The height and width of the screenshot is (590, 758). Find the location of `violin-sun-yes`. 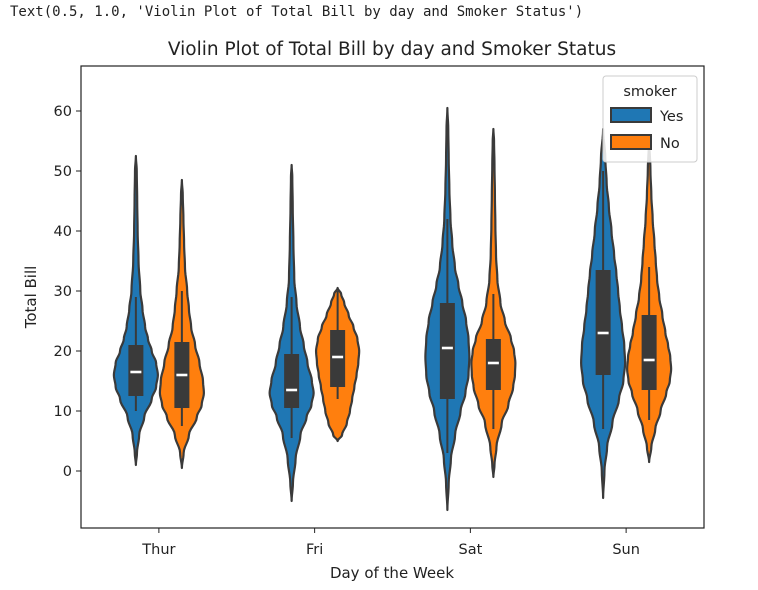

violin-sun-yes is located at coordinates (603, 313).